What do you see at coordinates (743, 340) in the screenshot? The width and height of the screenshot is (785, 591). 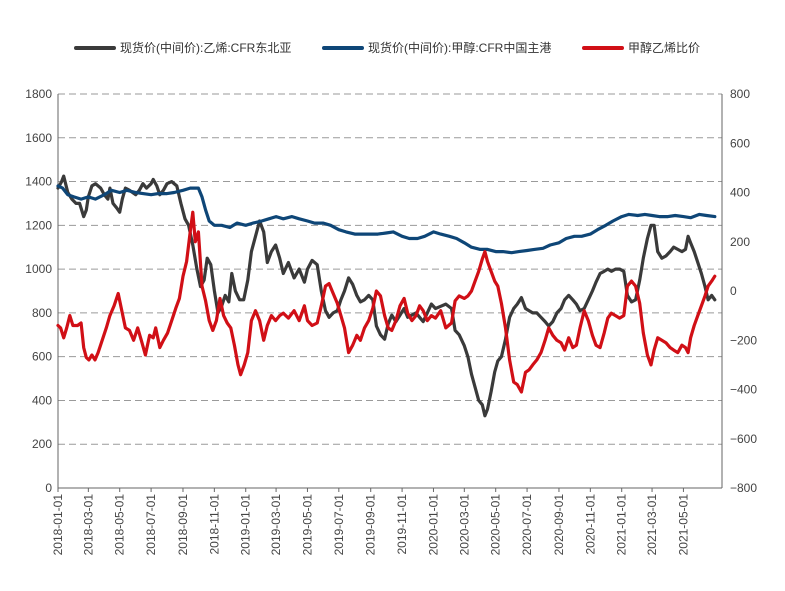 I see `y-right-tick-label: −200` at bounding box center [743, 340].